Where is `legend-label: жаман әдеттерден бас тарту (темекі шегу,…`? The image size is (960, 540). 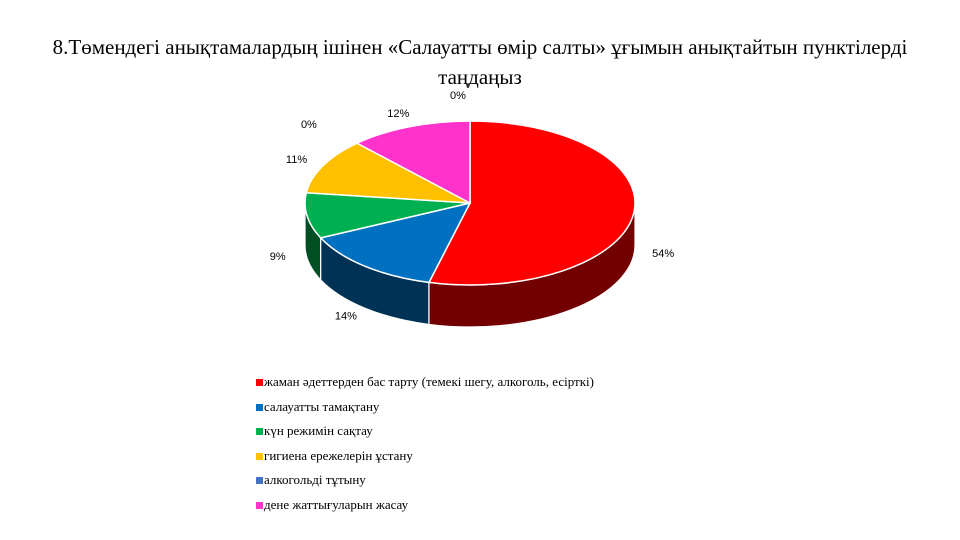
legend-label: жаман әдеттерден бас тарту (темекі шегу,… is located at coordinates (429, 381).